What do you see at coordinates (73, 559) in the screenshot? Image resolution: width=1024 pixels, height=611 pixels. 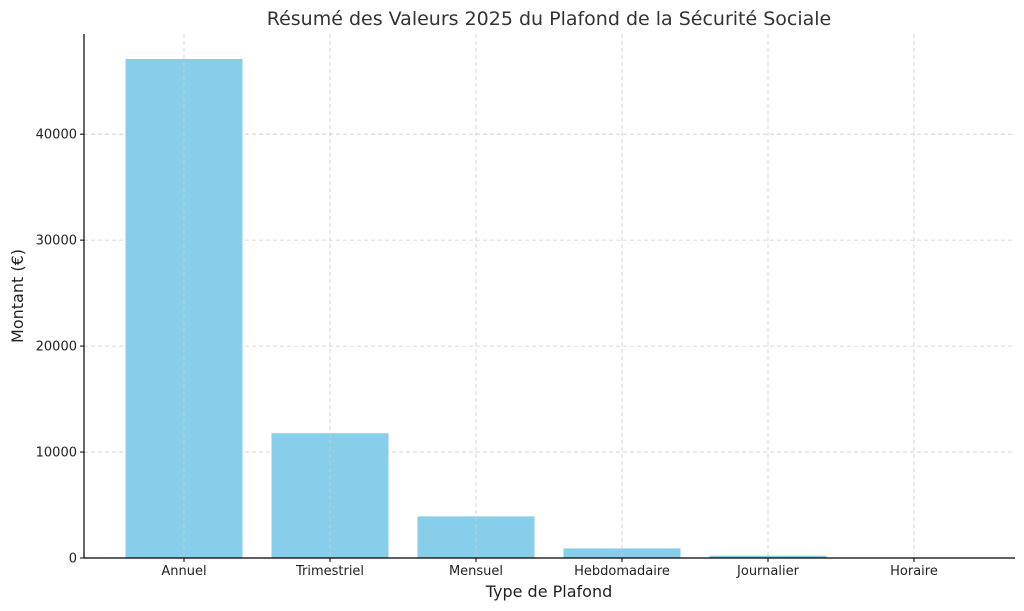 I see `y-tick-label: 0` at bounding box center [73, 559].